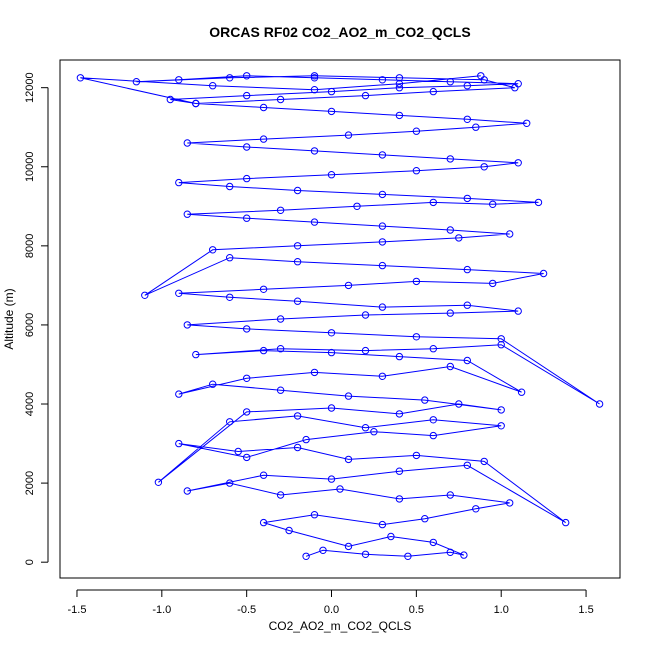 This screenshot has height=650, width=650. I want to click on y-tick-label: 4000, so click(30, 404).